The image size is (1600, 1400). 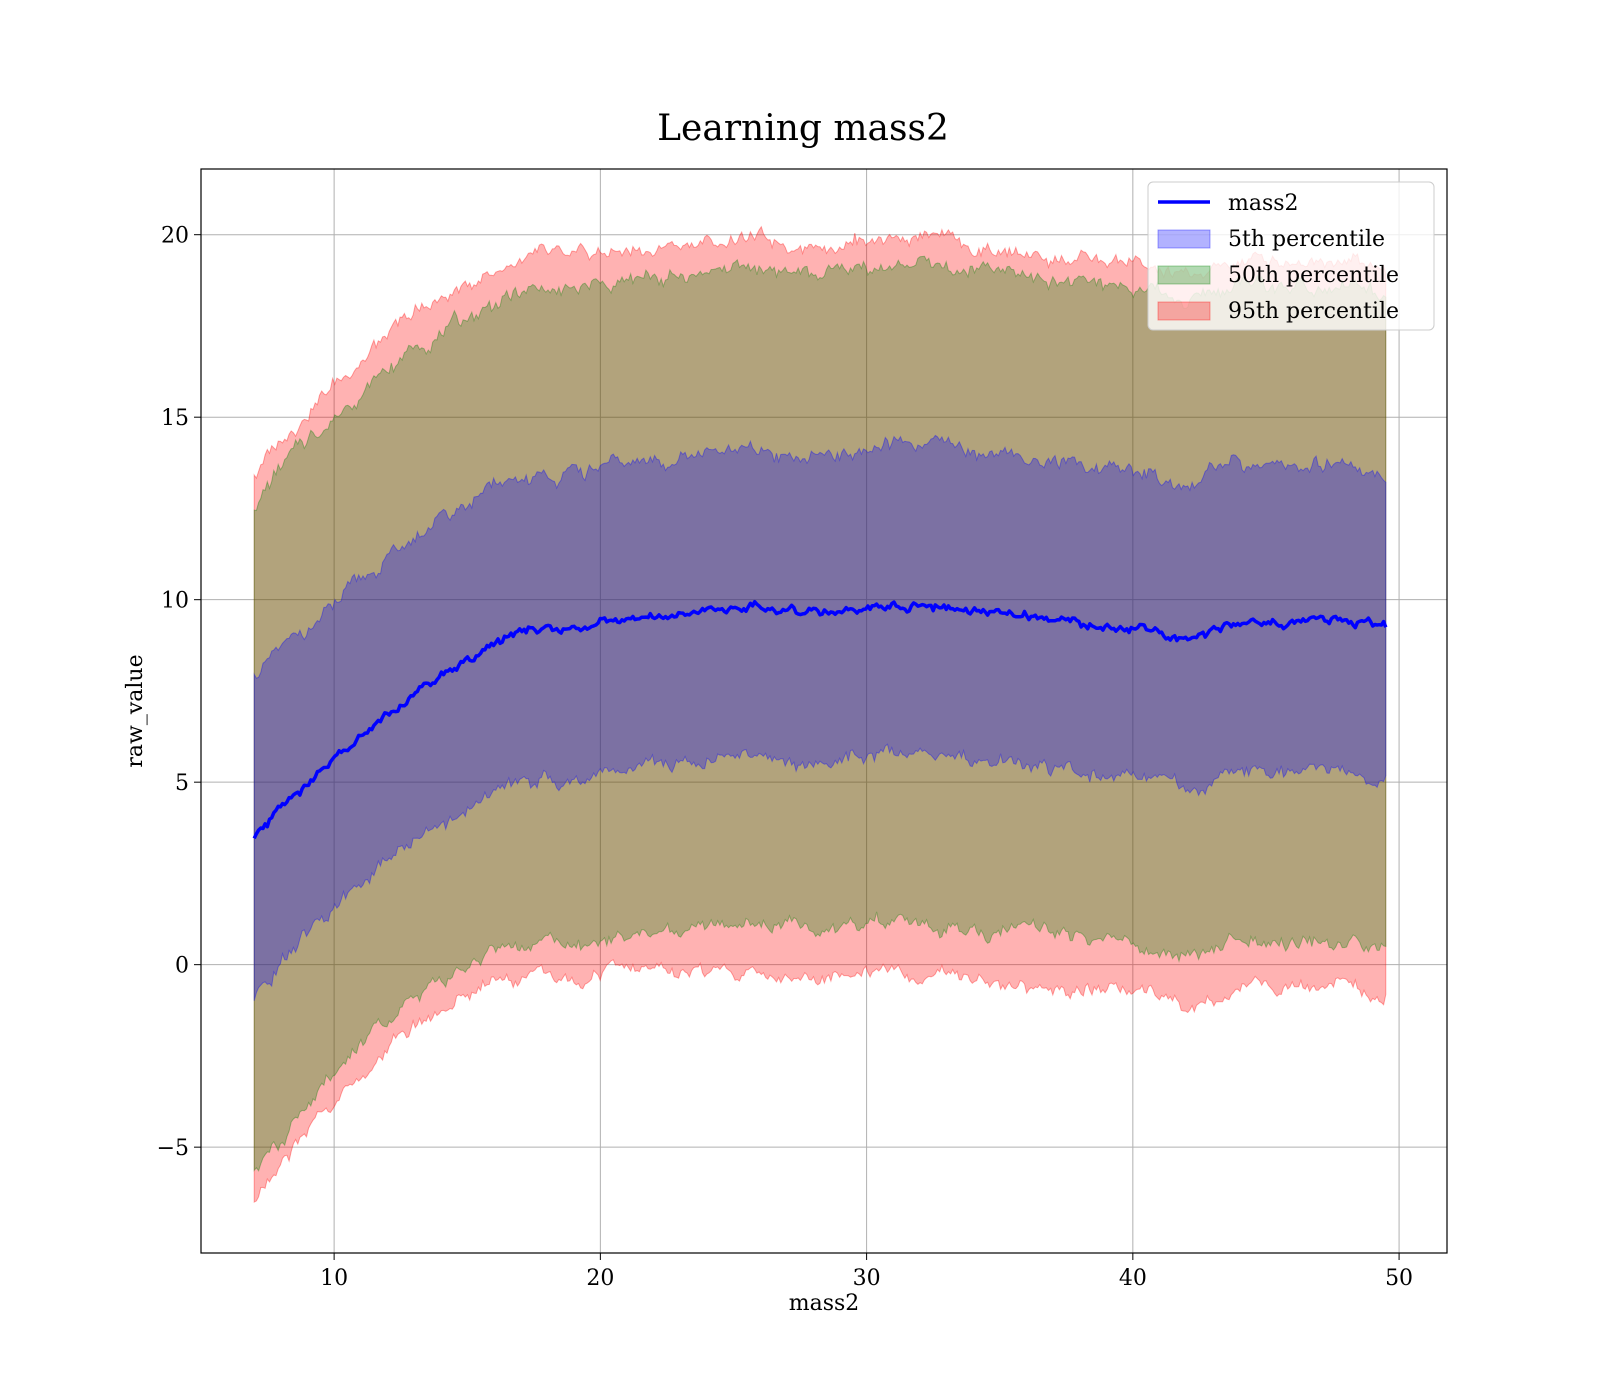 What do you see at coordinates (182, 966) in the screenshot?
I see `y-tick-label: 0` at bounding box center [182, 966].